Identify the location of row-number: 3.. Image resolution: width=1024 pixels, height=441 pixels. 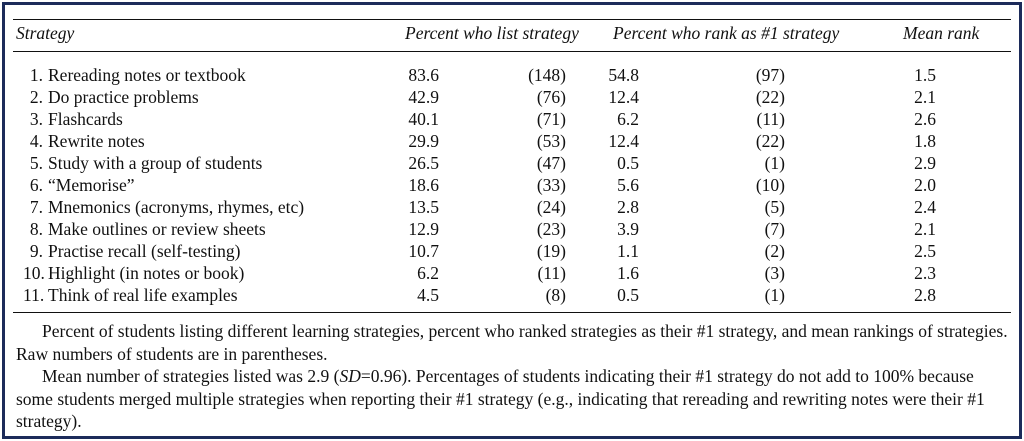
(36, 119).